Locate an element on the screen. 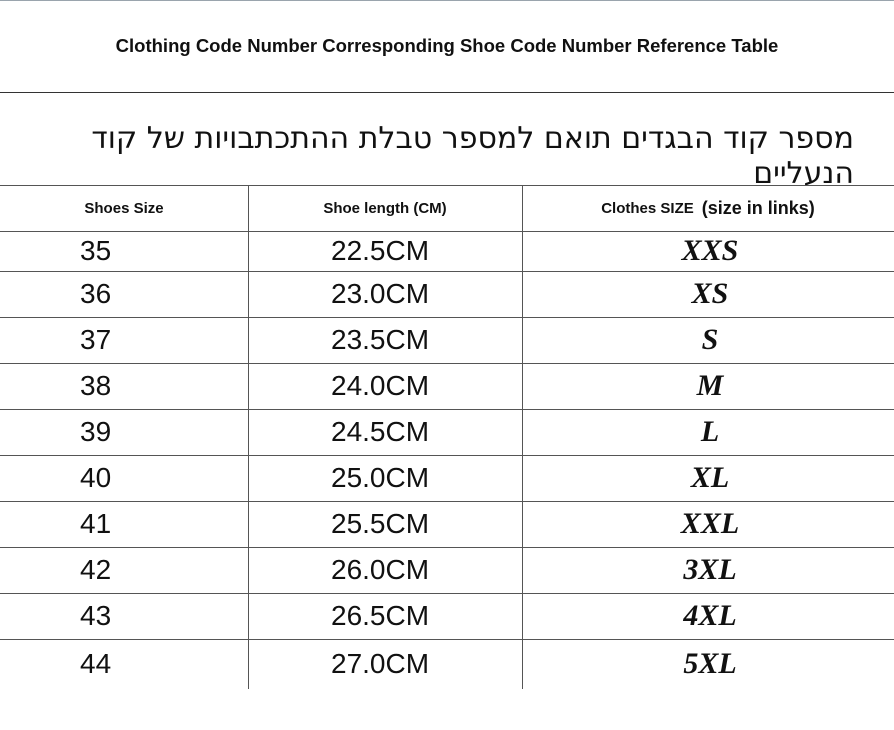  header-cell: Clothes SIZE (size in links) is located at coordinates (708, 208).